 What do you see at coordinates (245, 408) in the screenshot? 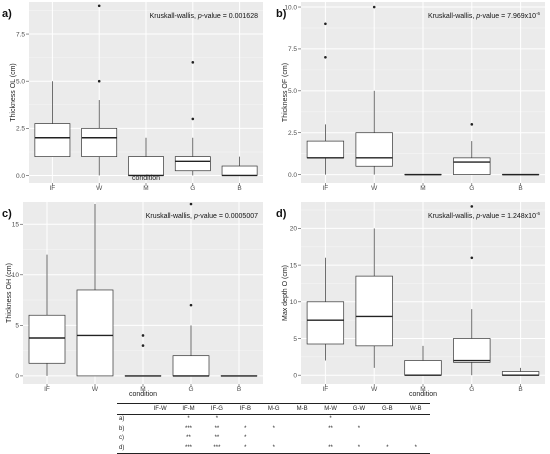
I see `table-header-cell: IF-B` at bounding box center [245, 408].